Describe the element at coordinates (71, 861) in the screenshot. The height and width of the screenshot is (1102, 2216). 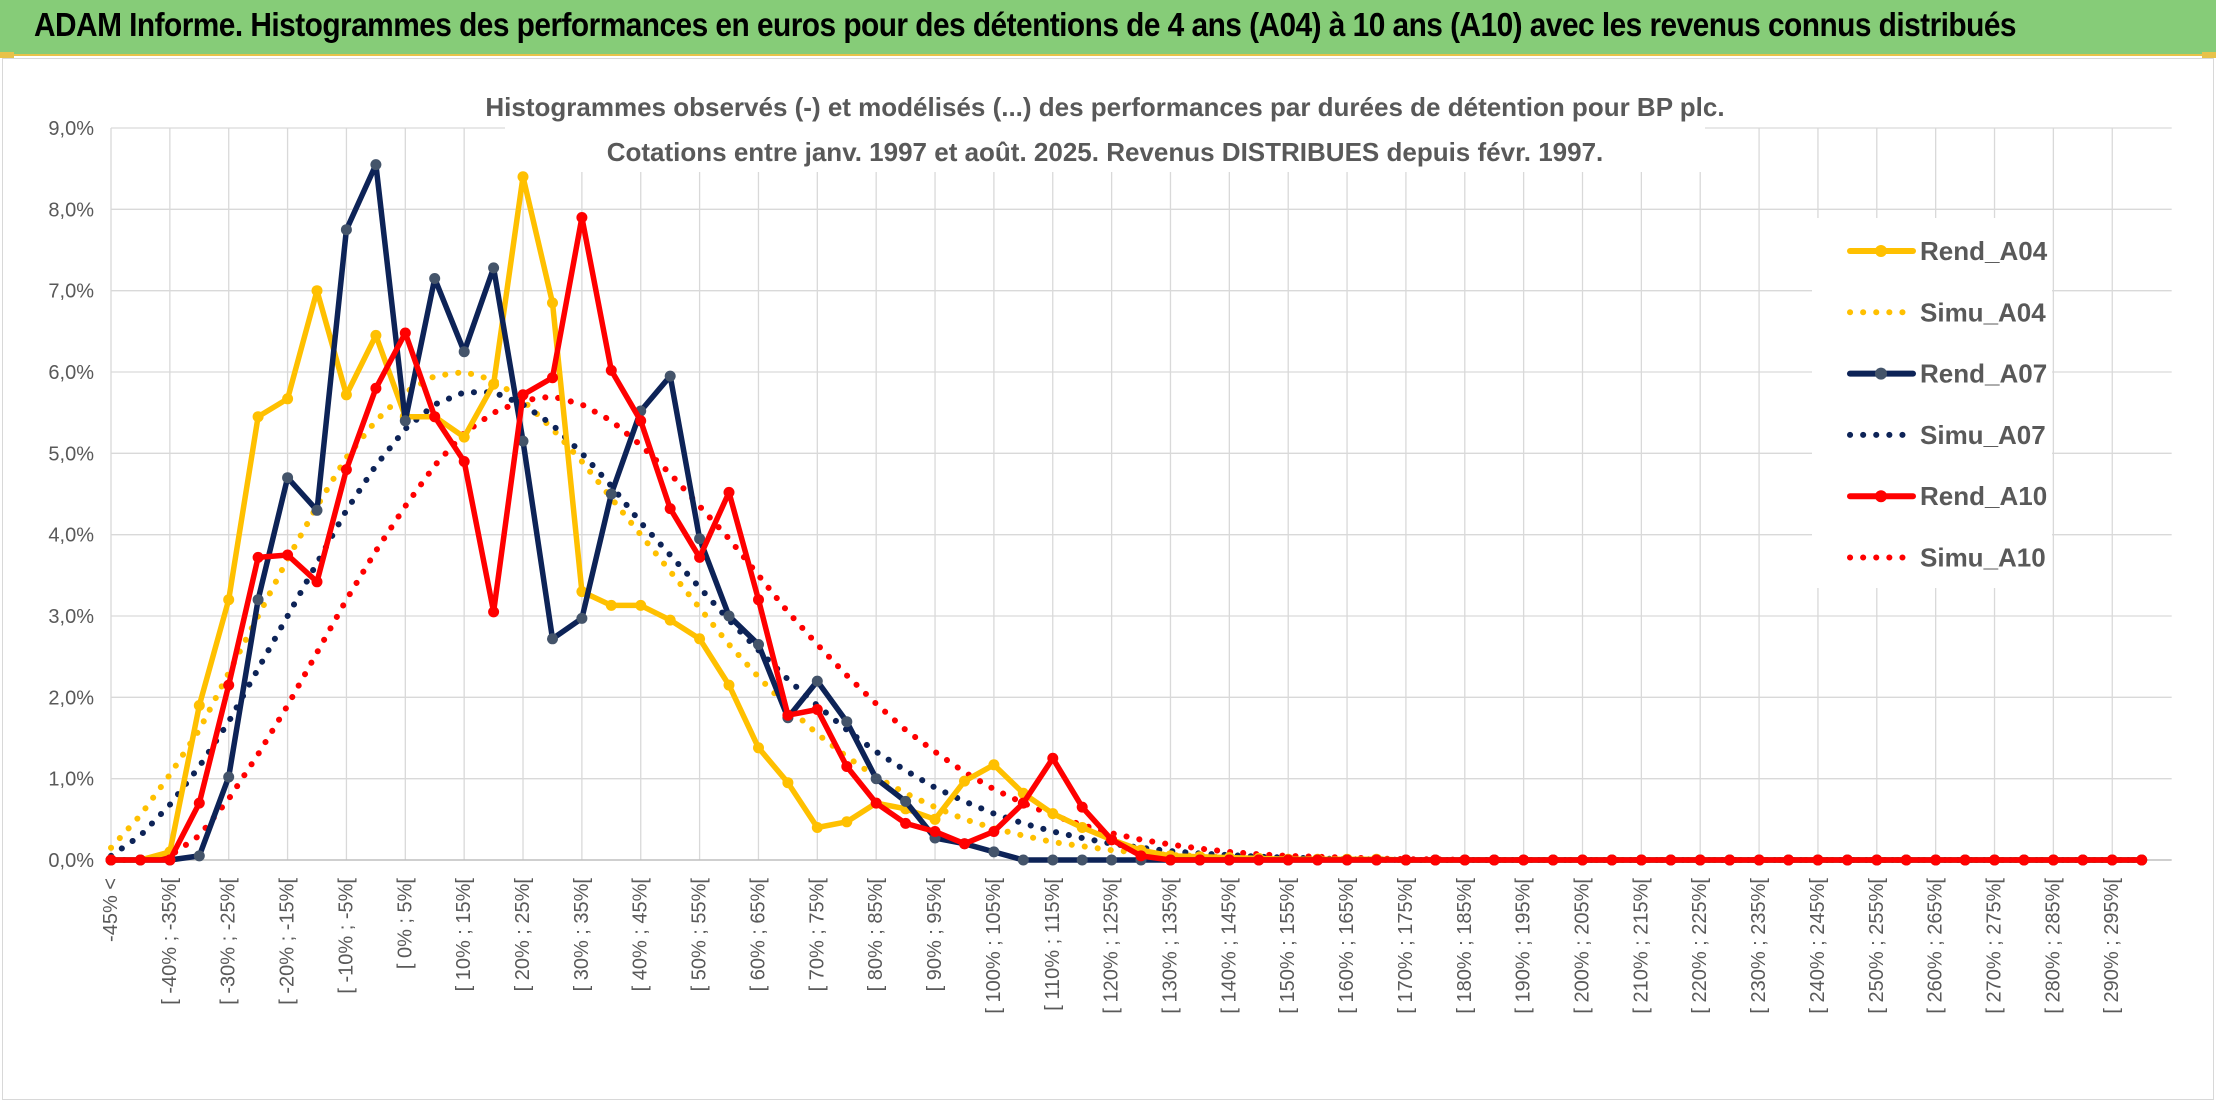
I see `y-tick-label: 0,0%` at that location.